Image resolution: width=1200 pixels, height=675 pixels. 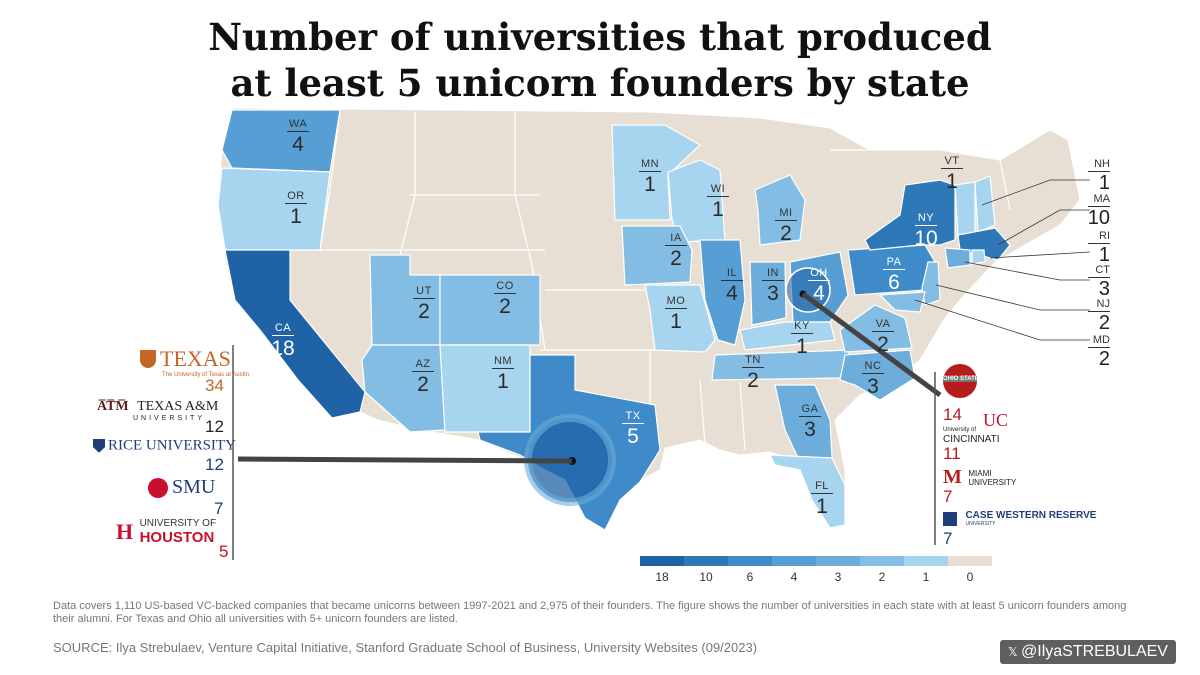 I want to click on ohio-state-logo-text: OHIO STATE, so click(x=961, y=379).